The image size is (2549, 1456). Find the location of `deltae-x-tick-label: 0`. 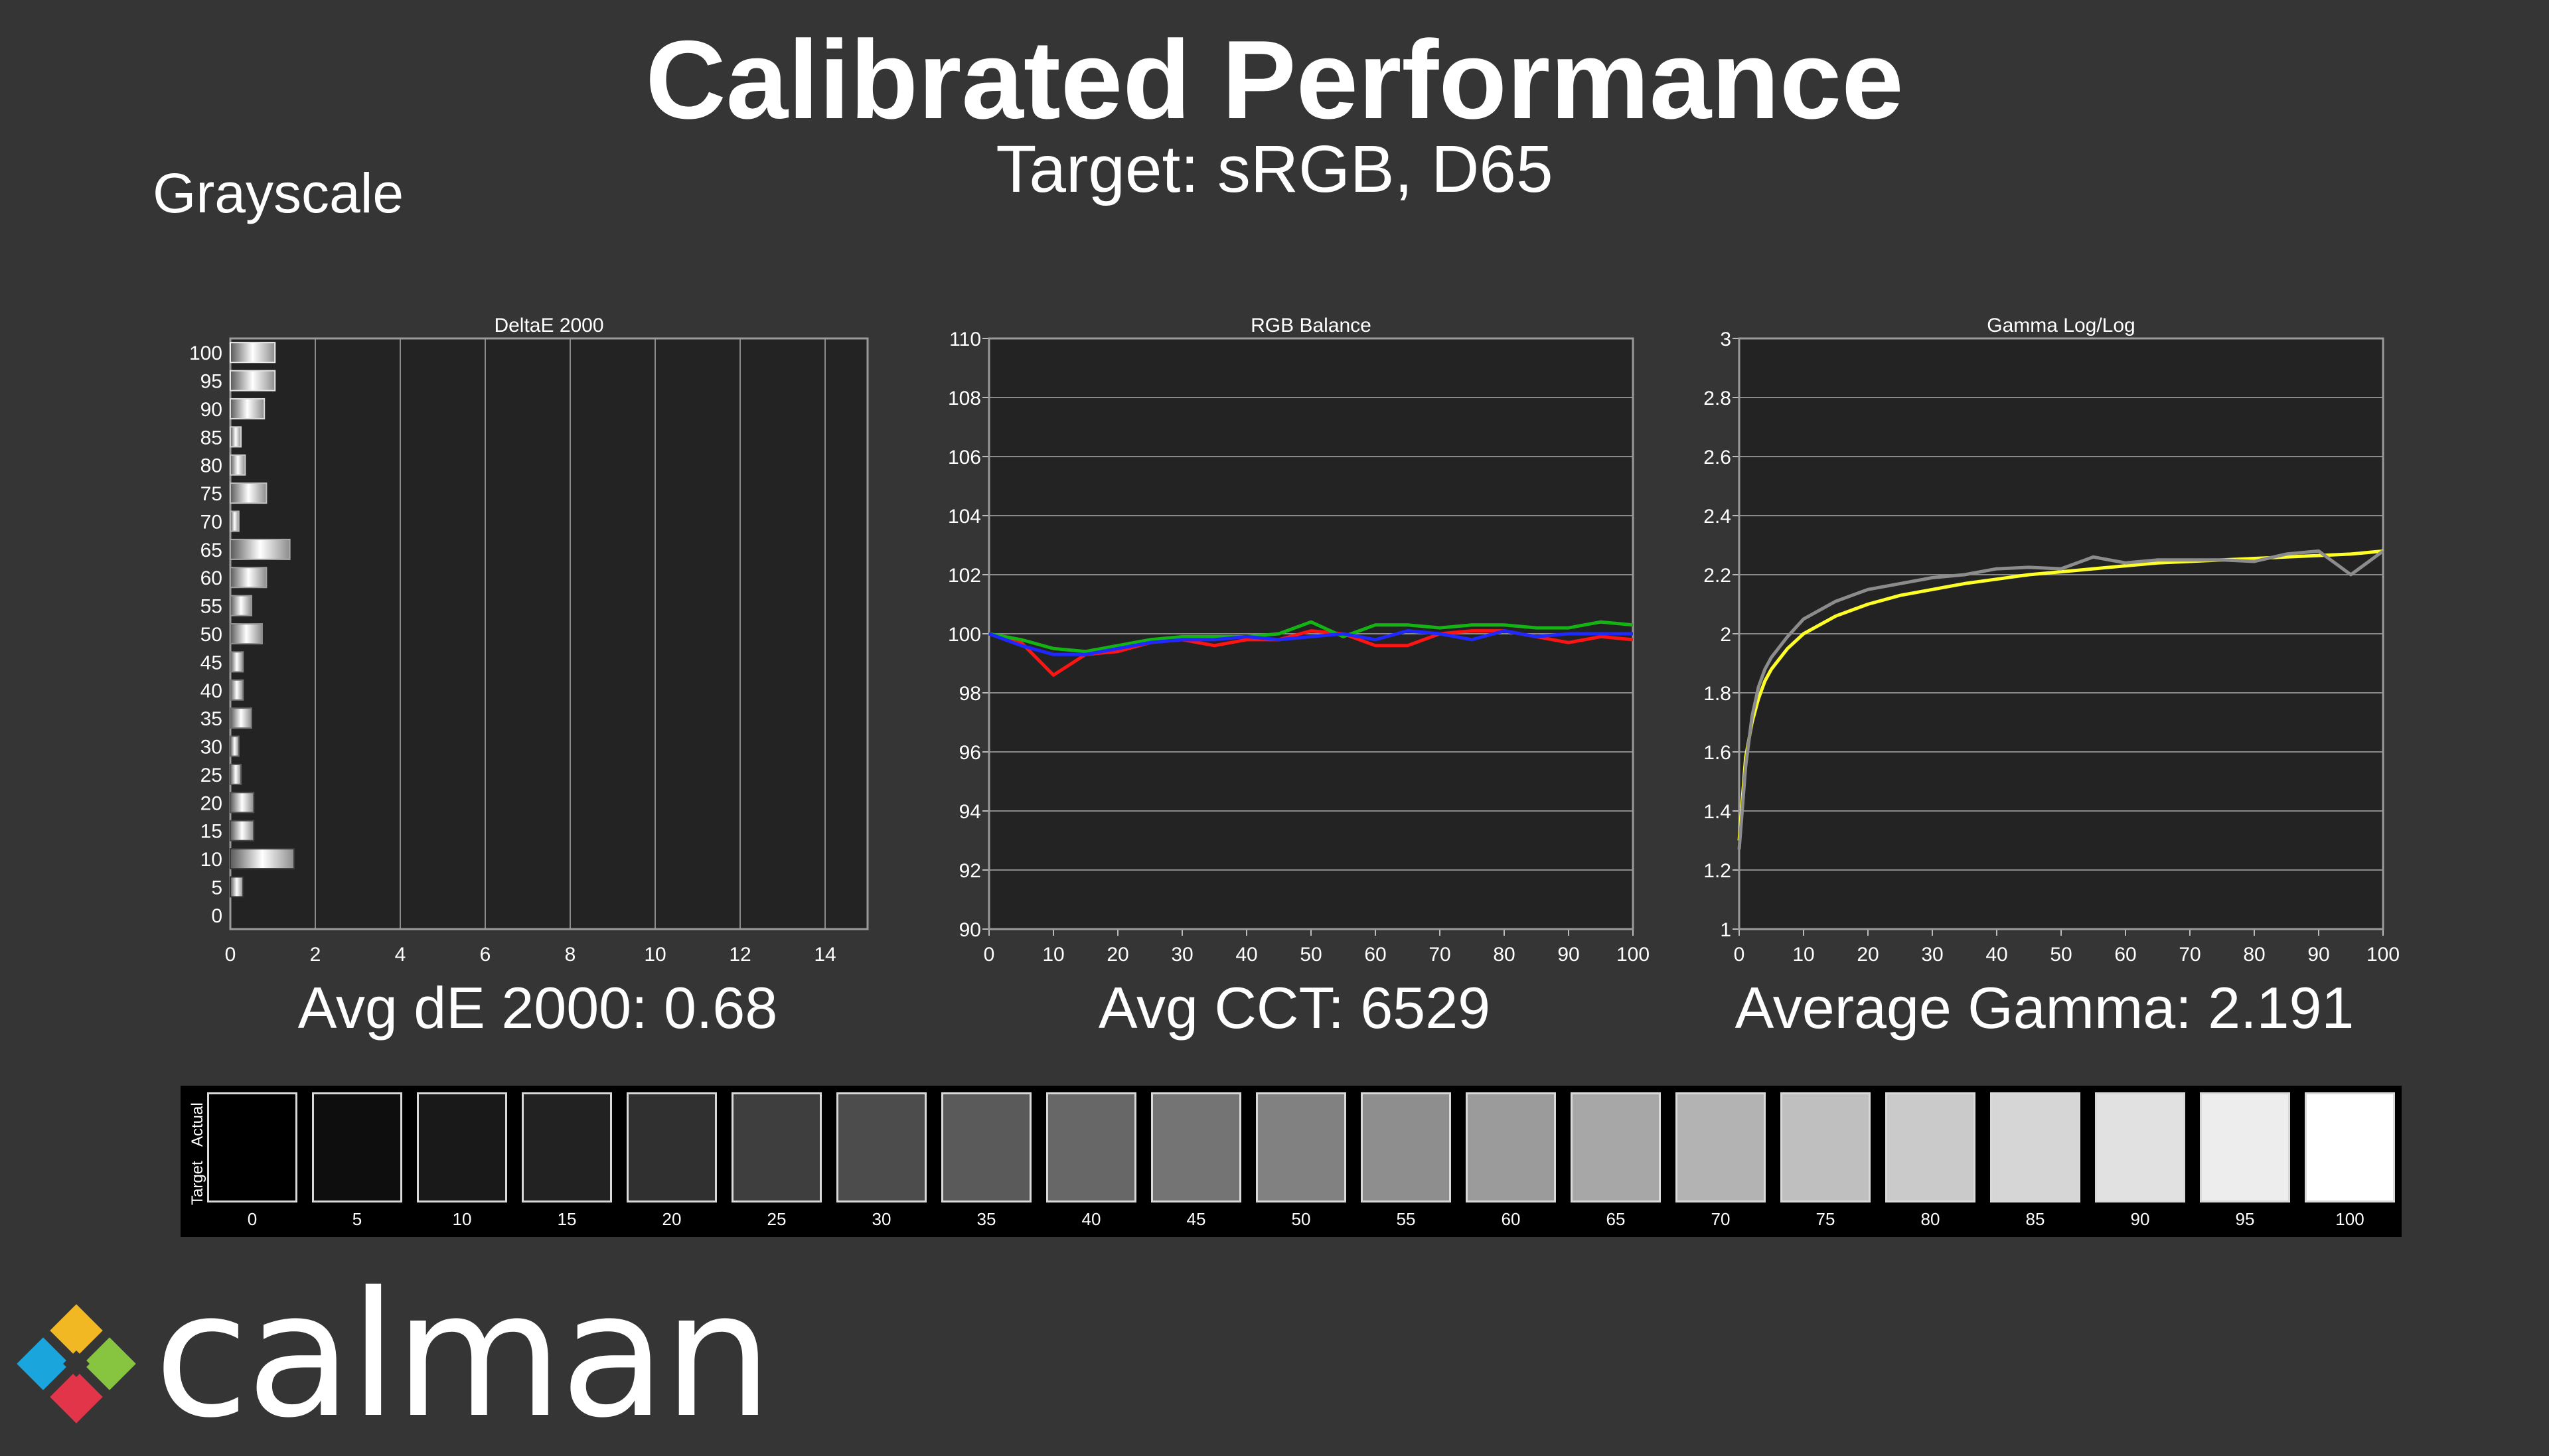

deltae-x-tick-label: 0 is located at coordinates (231, 955).